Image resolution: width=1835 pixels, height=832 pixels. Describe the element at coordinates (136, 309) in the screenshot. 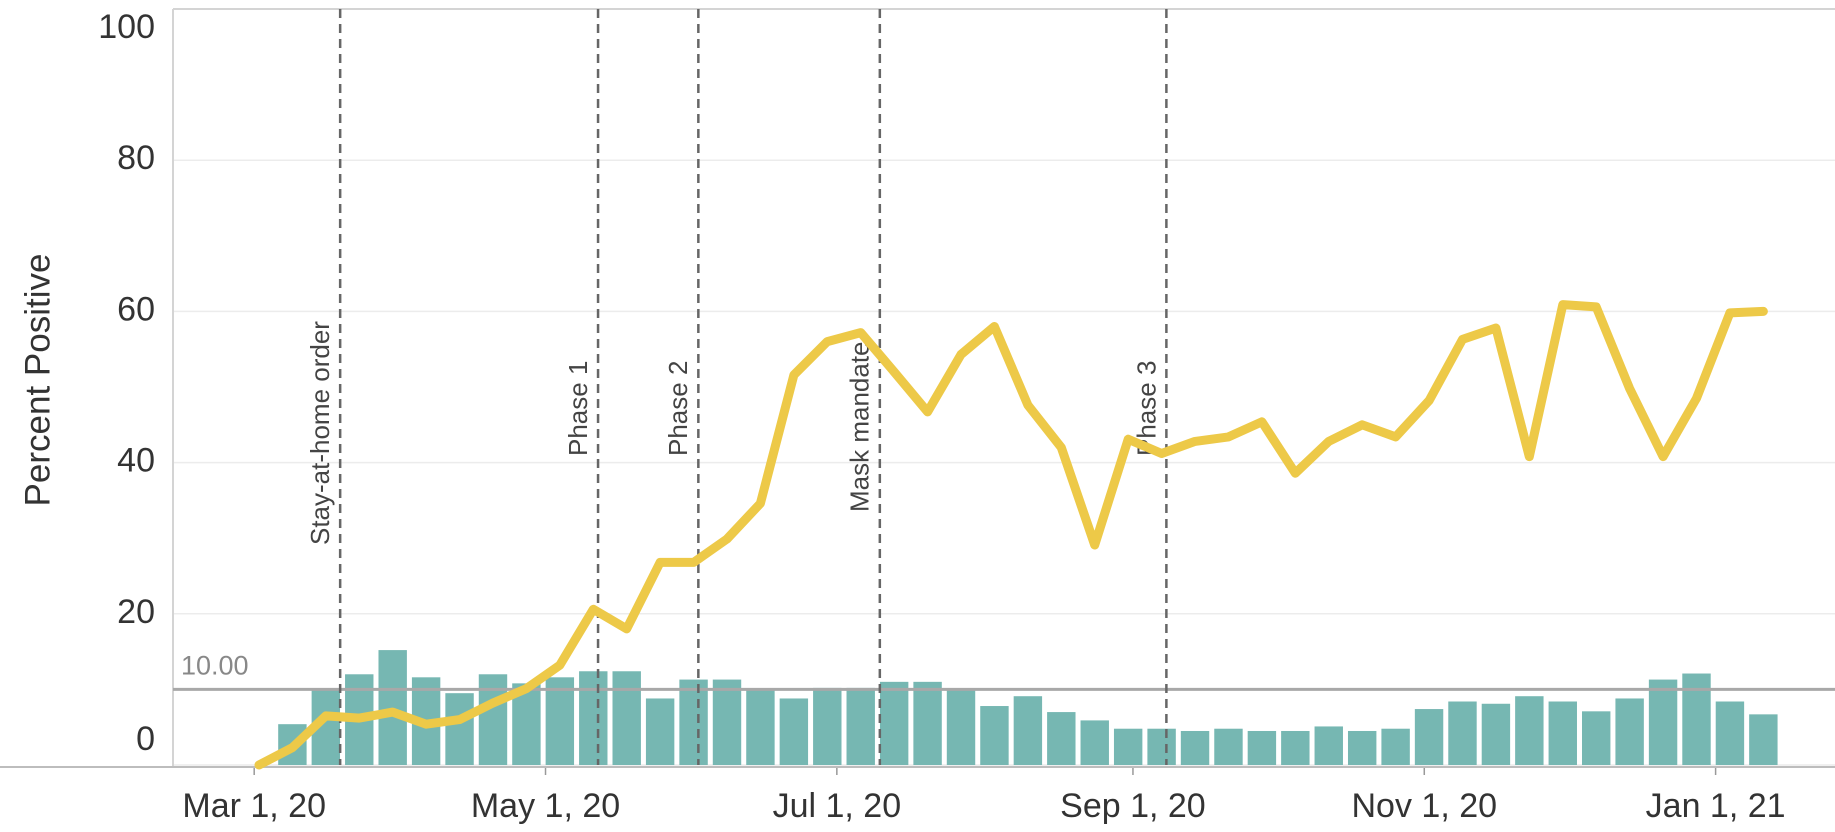

I see `y-tick-label: 60` at that location.